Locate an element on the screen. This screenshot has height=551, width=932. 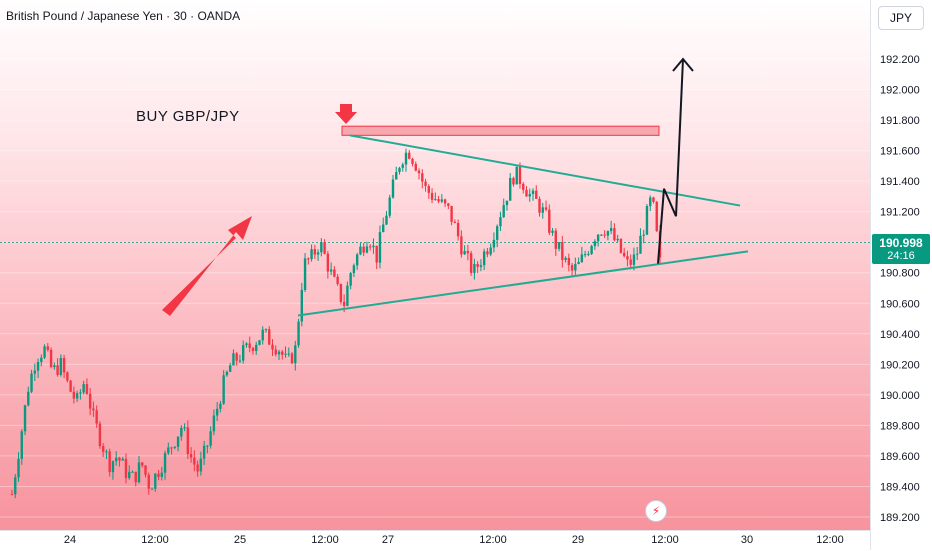
projection-arrowhead is located at coordinates (683, 64).